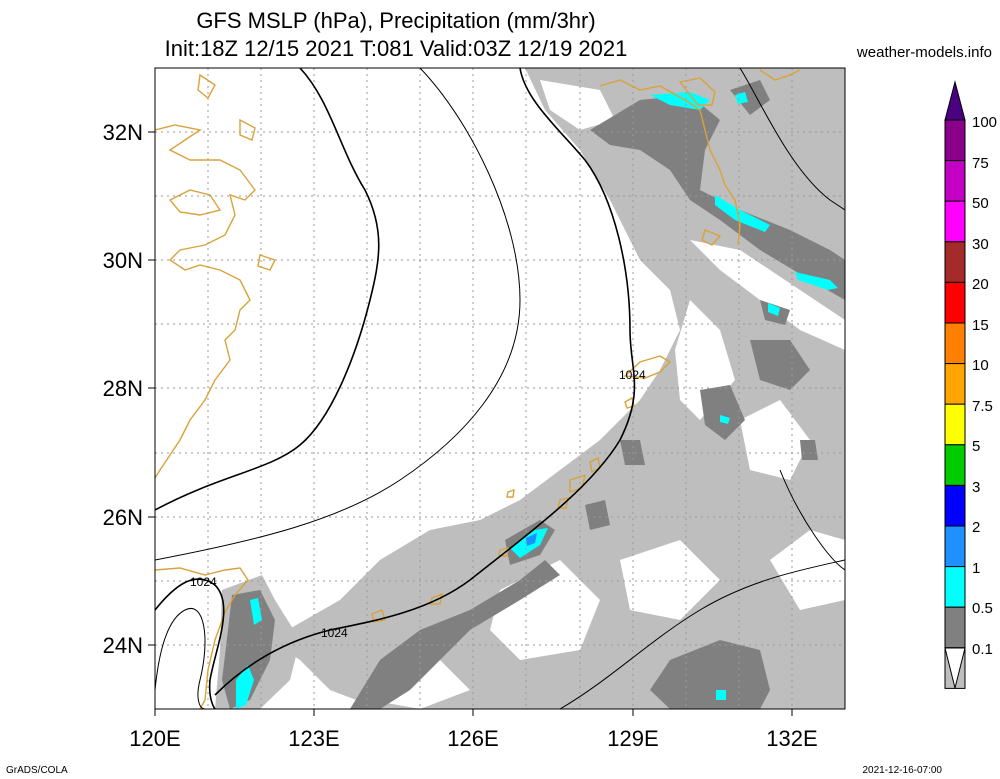 This screenshot has height=779, width=1000. What do you see at coordinates (980, 163) in the screenshot?
I see `colorbar-label: 75` at bounding box center [980, 163].